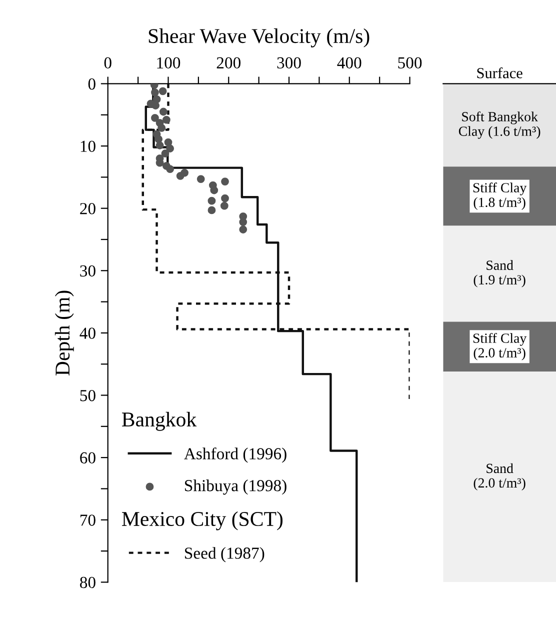 The image size is (556, 620). I want to click on series-label: Sand (2.0 t/m³), so click(500, 476).